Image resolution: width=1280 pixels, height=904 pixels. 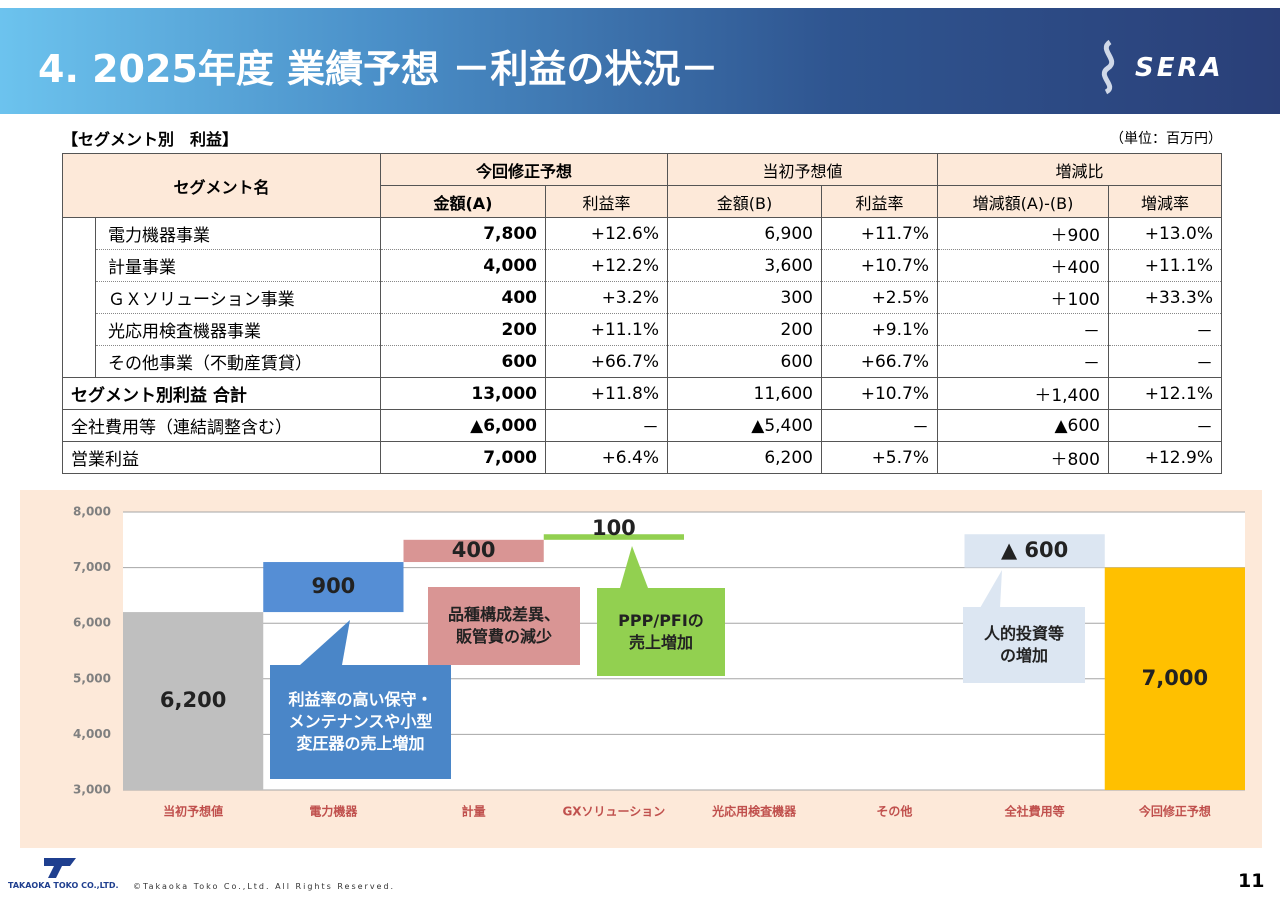 What do you see at coordinates (92, 623) in the screenshot?
I see `y-tick-label: 6,000` at bounding box center [92, 623].